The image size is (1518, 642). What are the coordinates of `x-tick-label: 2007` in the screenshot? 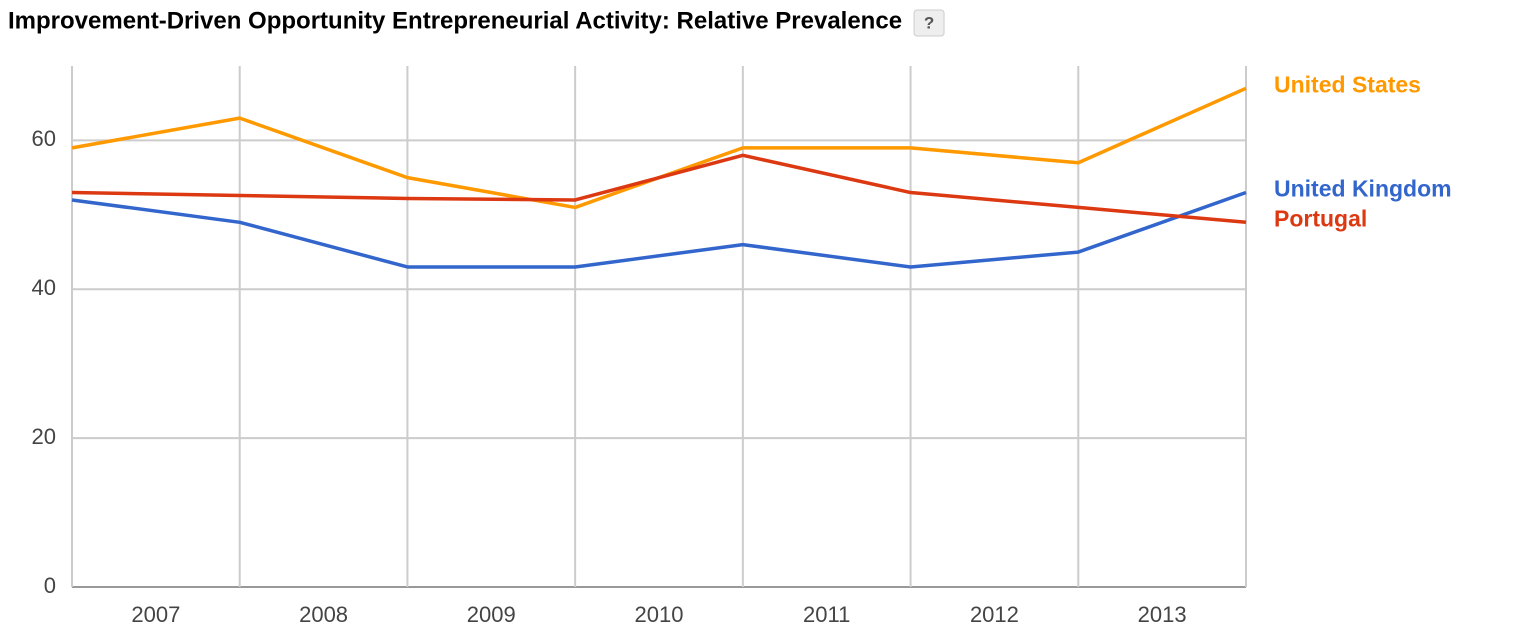 It's located at (155, 614).